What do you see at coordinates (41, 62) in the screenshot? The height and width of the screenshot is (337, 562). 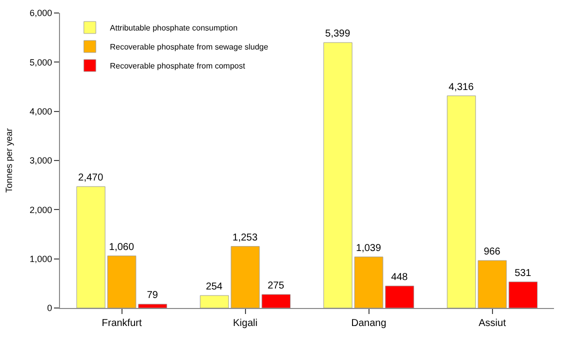 I see `y-tick-label: 5,000` at bounding box center [41, 62].